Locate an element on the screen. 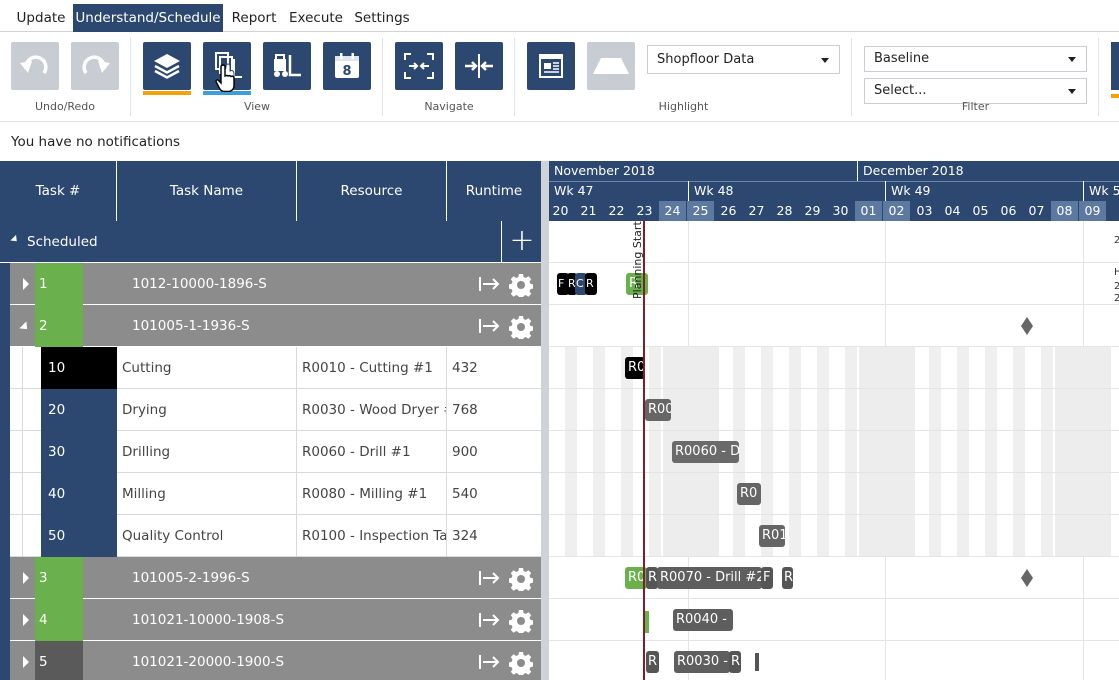  tab-update: Update is located at coordinates (41, 18).